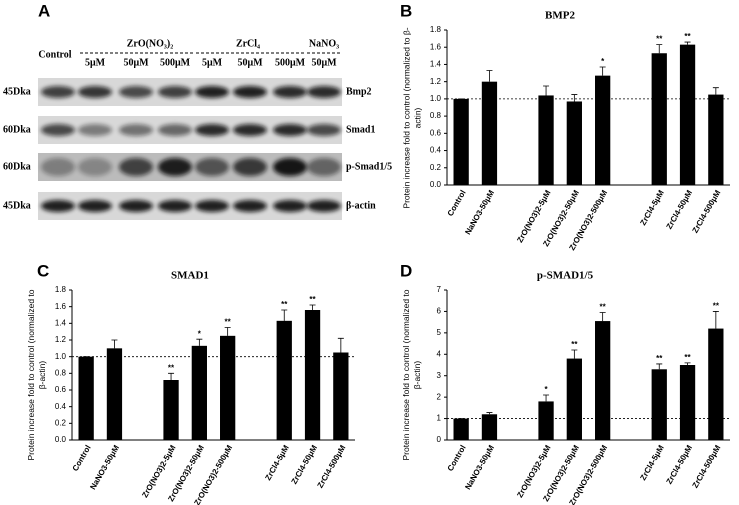 The width and height of the screenshot is (739, 505). Describe the element at coordinates (17, 129) in the screenshot. I see `size-label: 60Dka` at that location.